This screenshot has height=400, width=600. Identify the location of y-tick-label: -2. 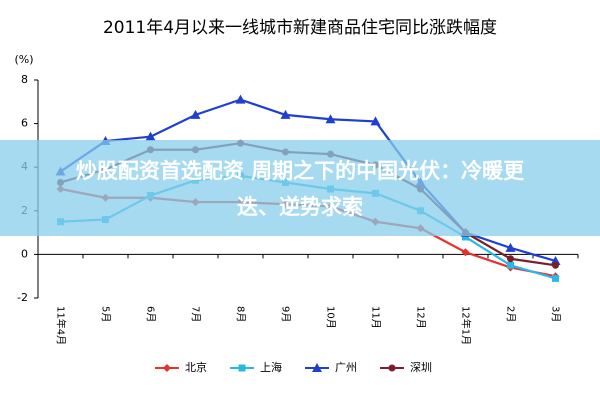
(22, 297).